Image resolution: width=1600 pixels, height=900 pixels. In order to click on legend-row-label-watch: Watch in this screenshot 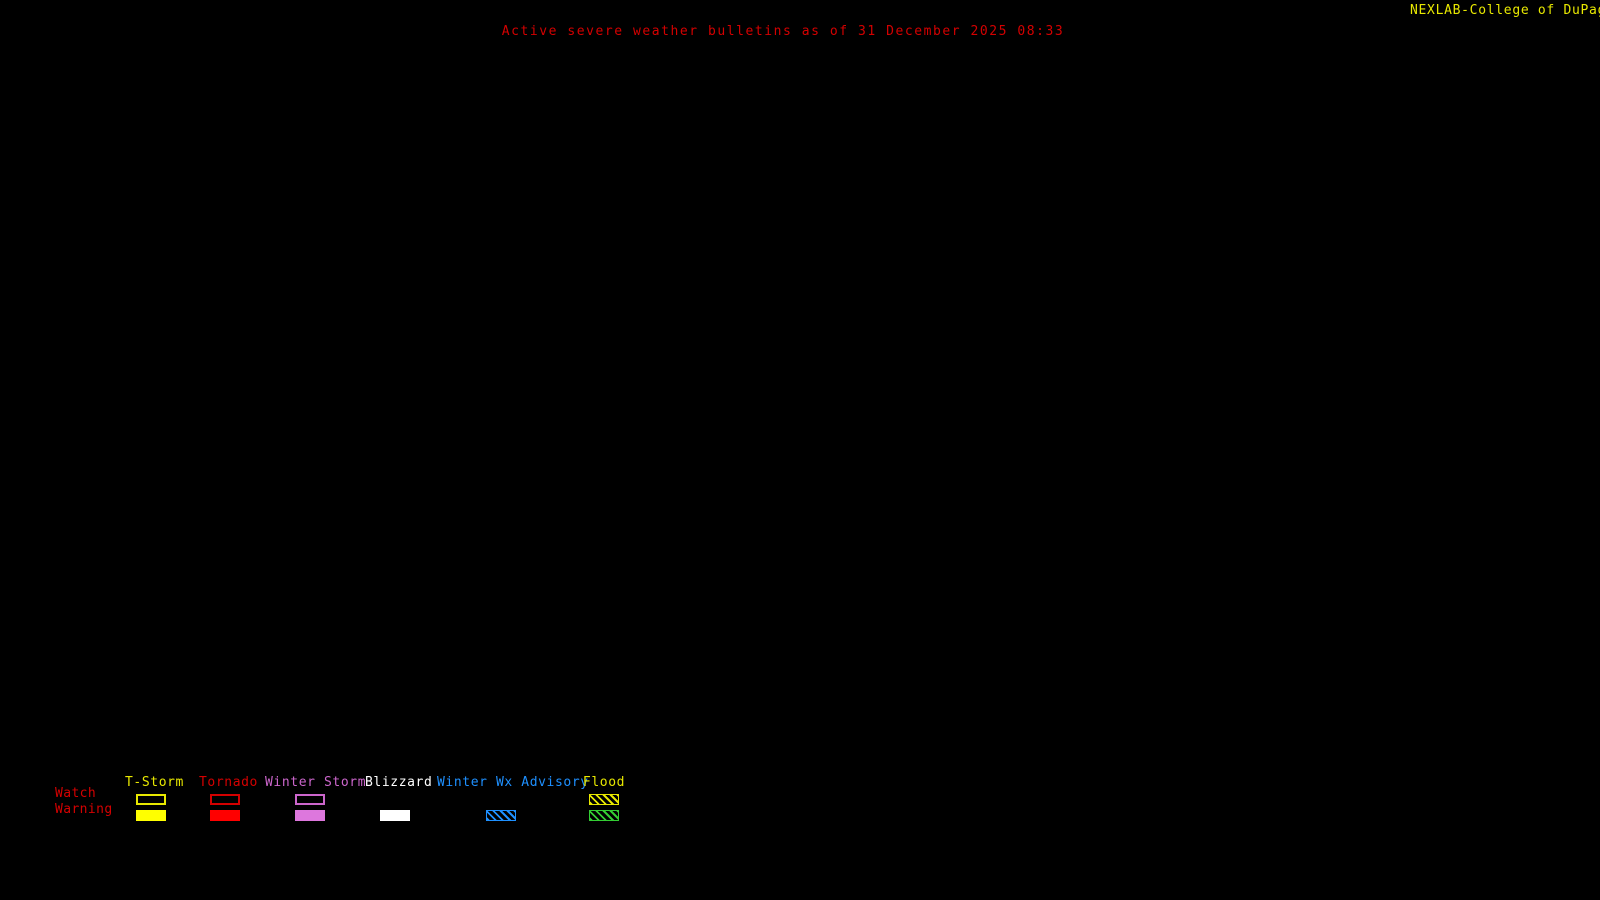, I will do `click(76, 793)`.